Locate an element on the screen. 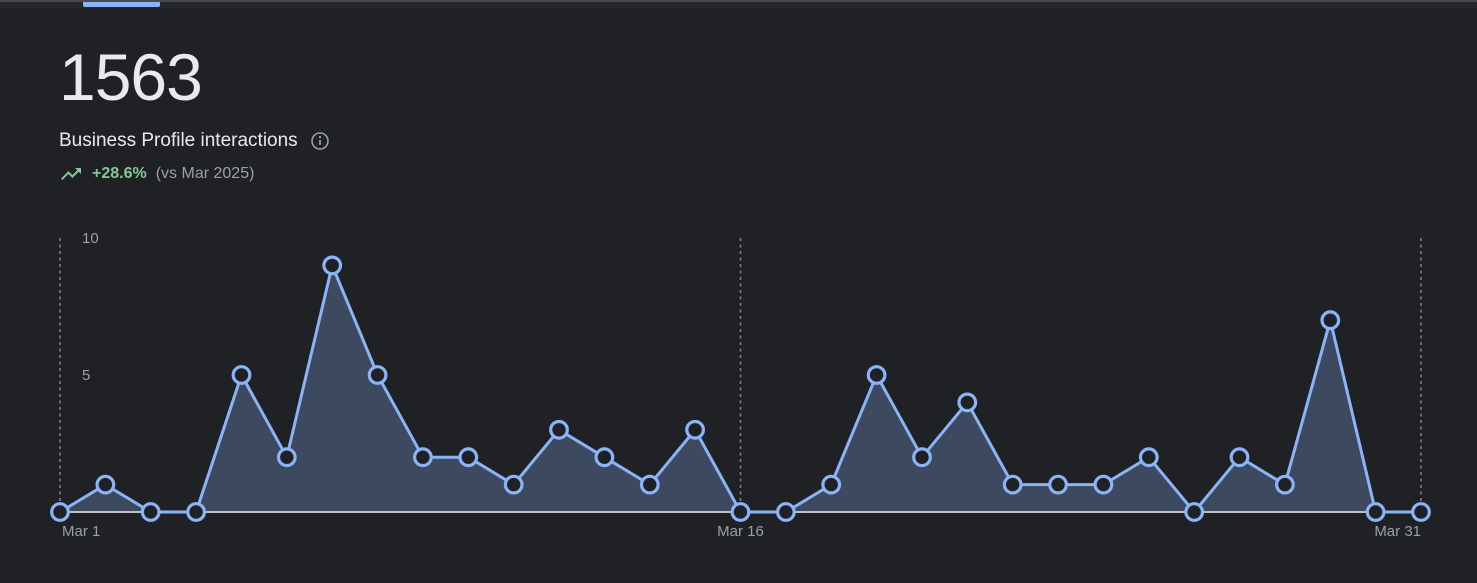 This screenshot has height=583, width=1477. x-axis-tick-label: Mar 31 is located at coordinates (1397, 531).